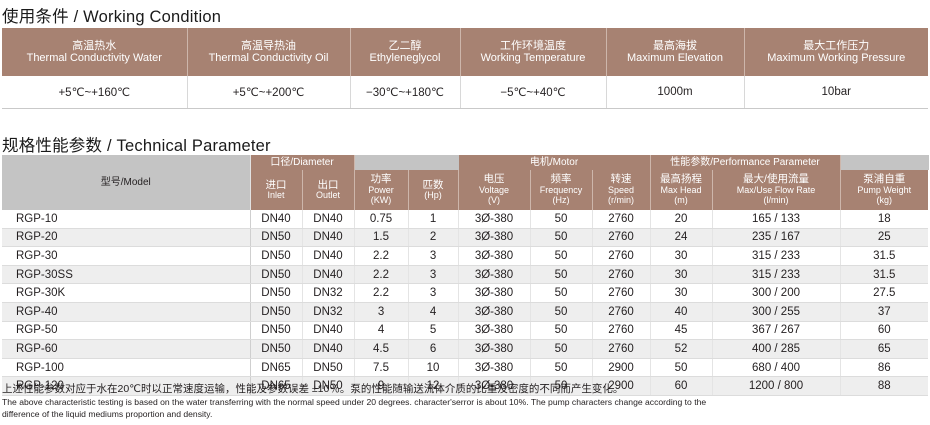 The height and width of the screenshot is (425, 930). What do you see at coordinates (276, 195) in the screenshot?
I see `tp-header-inlet-en: Inlet` at bounding box center [276, 195].